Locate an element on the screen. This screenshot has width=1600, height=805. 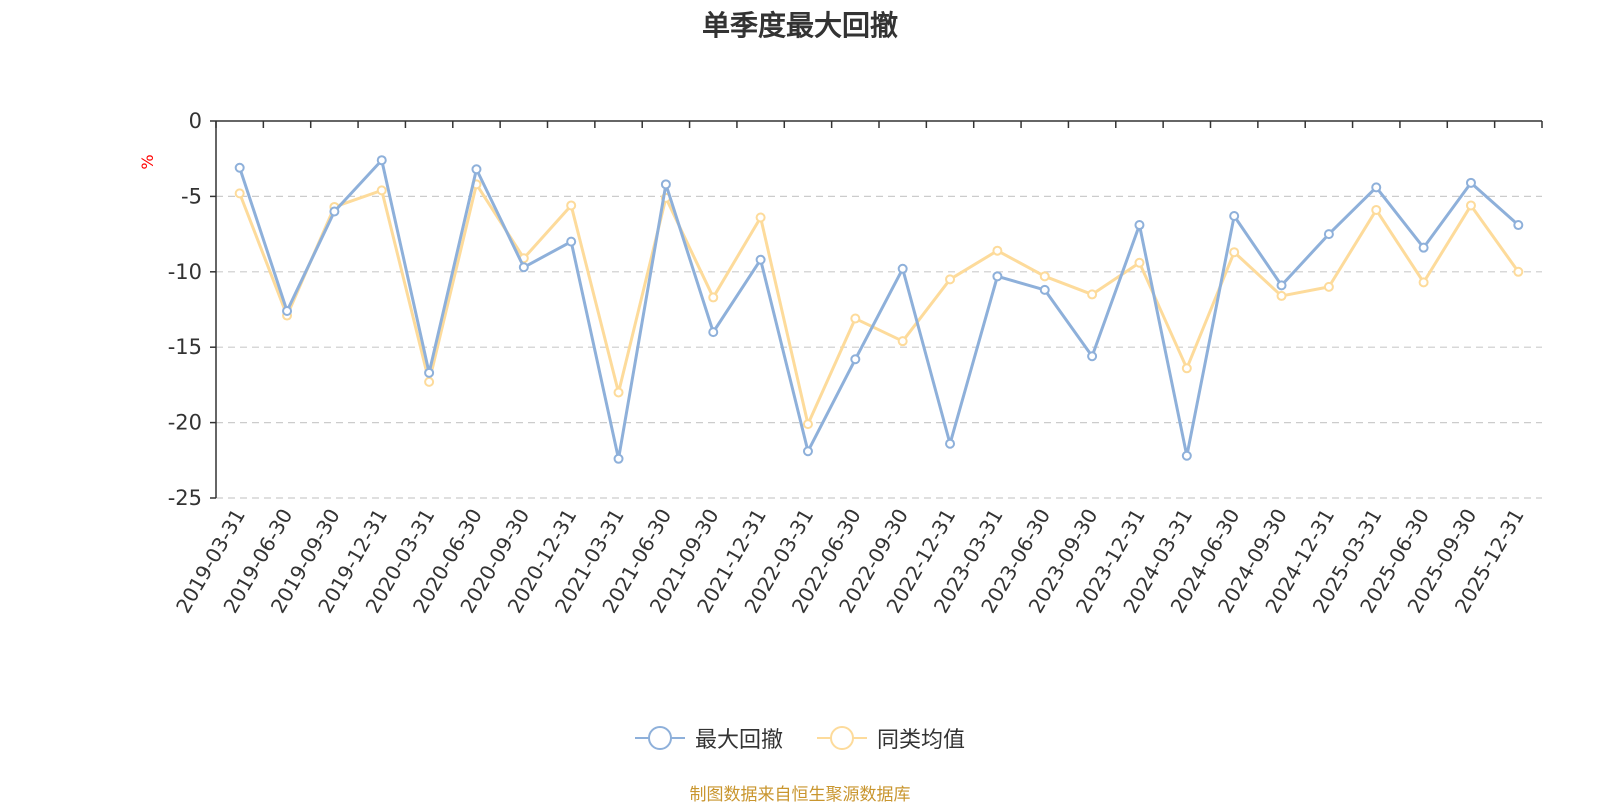
source-note: 制图数据来自恒生聚源数据库 is located at coordinates (800, 795).